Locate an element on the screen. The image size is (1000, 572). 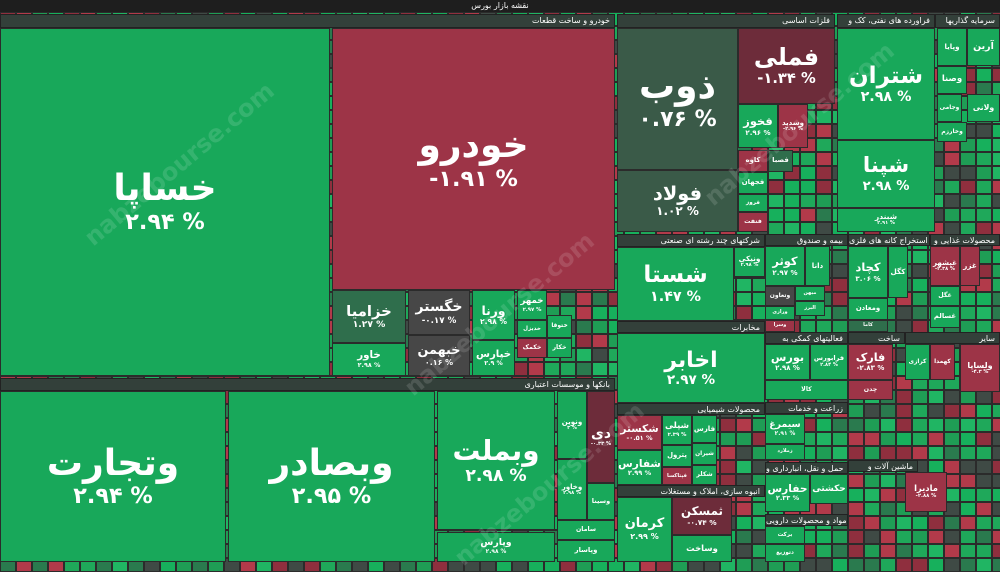
tile-name: کهمدا is located at coordinates (942, 361).